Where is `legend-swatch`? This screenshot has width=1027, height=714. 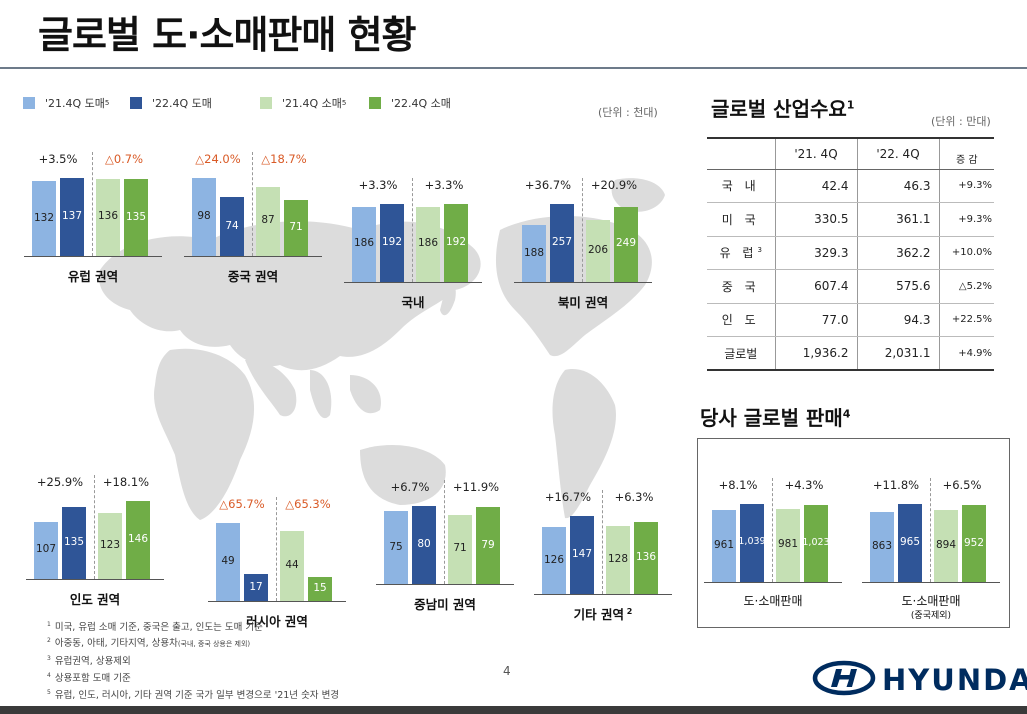 legend-swatch is located at coordinates (266, 103).